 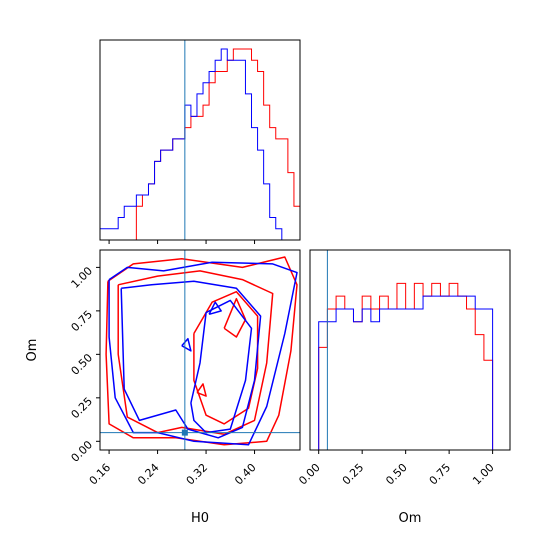 What do you see at coordinates (440, 474) in the screenshot?
I see `x-tick-label-om: 0.75` at bounding box center [440, 474].